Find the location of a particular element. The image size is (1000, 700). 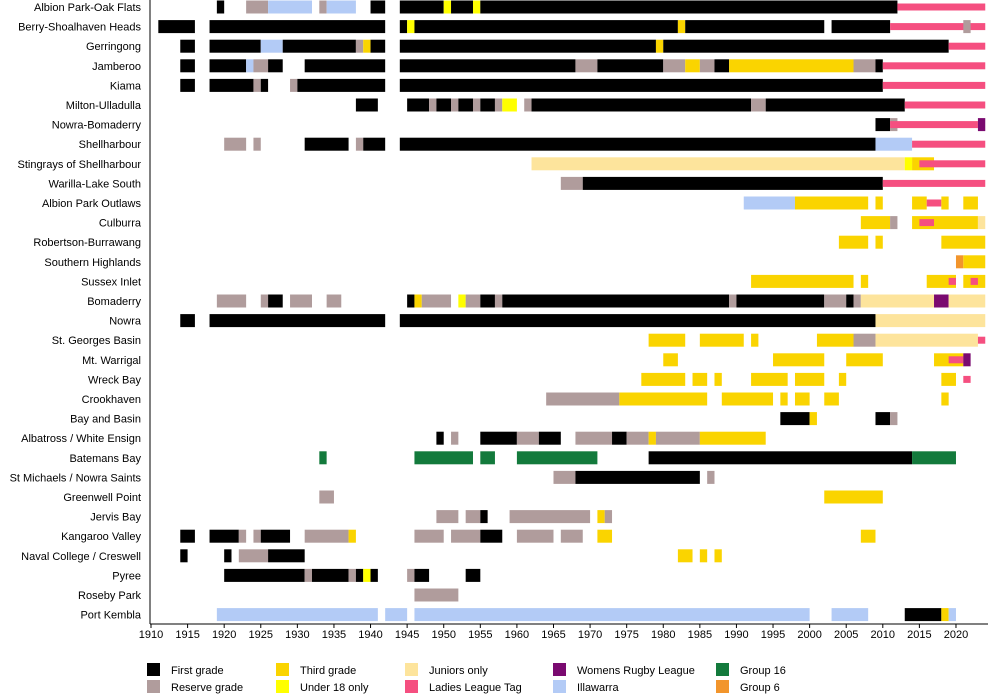

team-label: Jamberoo is located at coordinates (116, 67).